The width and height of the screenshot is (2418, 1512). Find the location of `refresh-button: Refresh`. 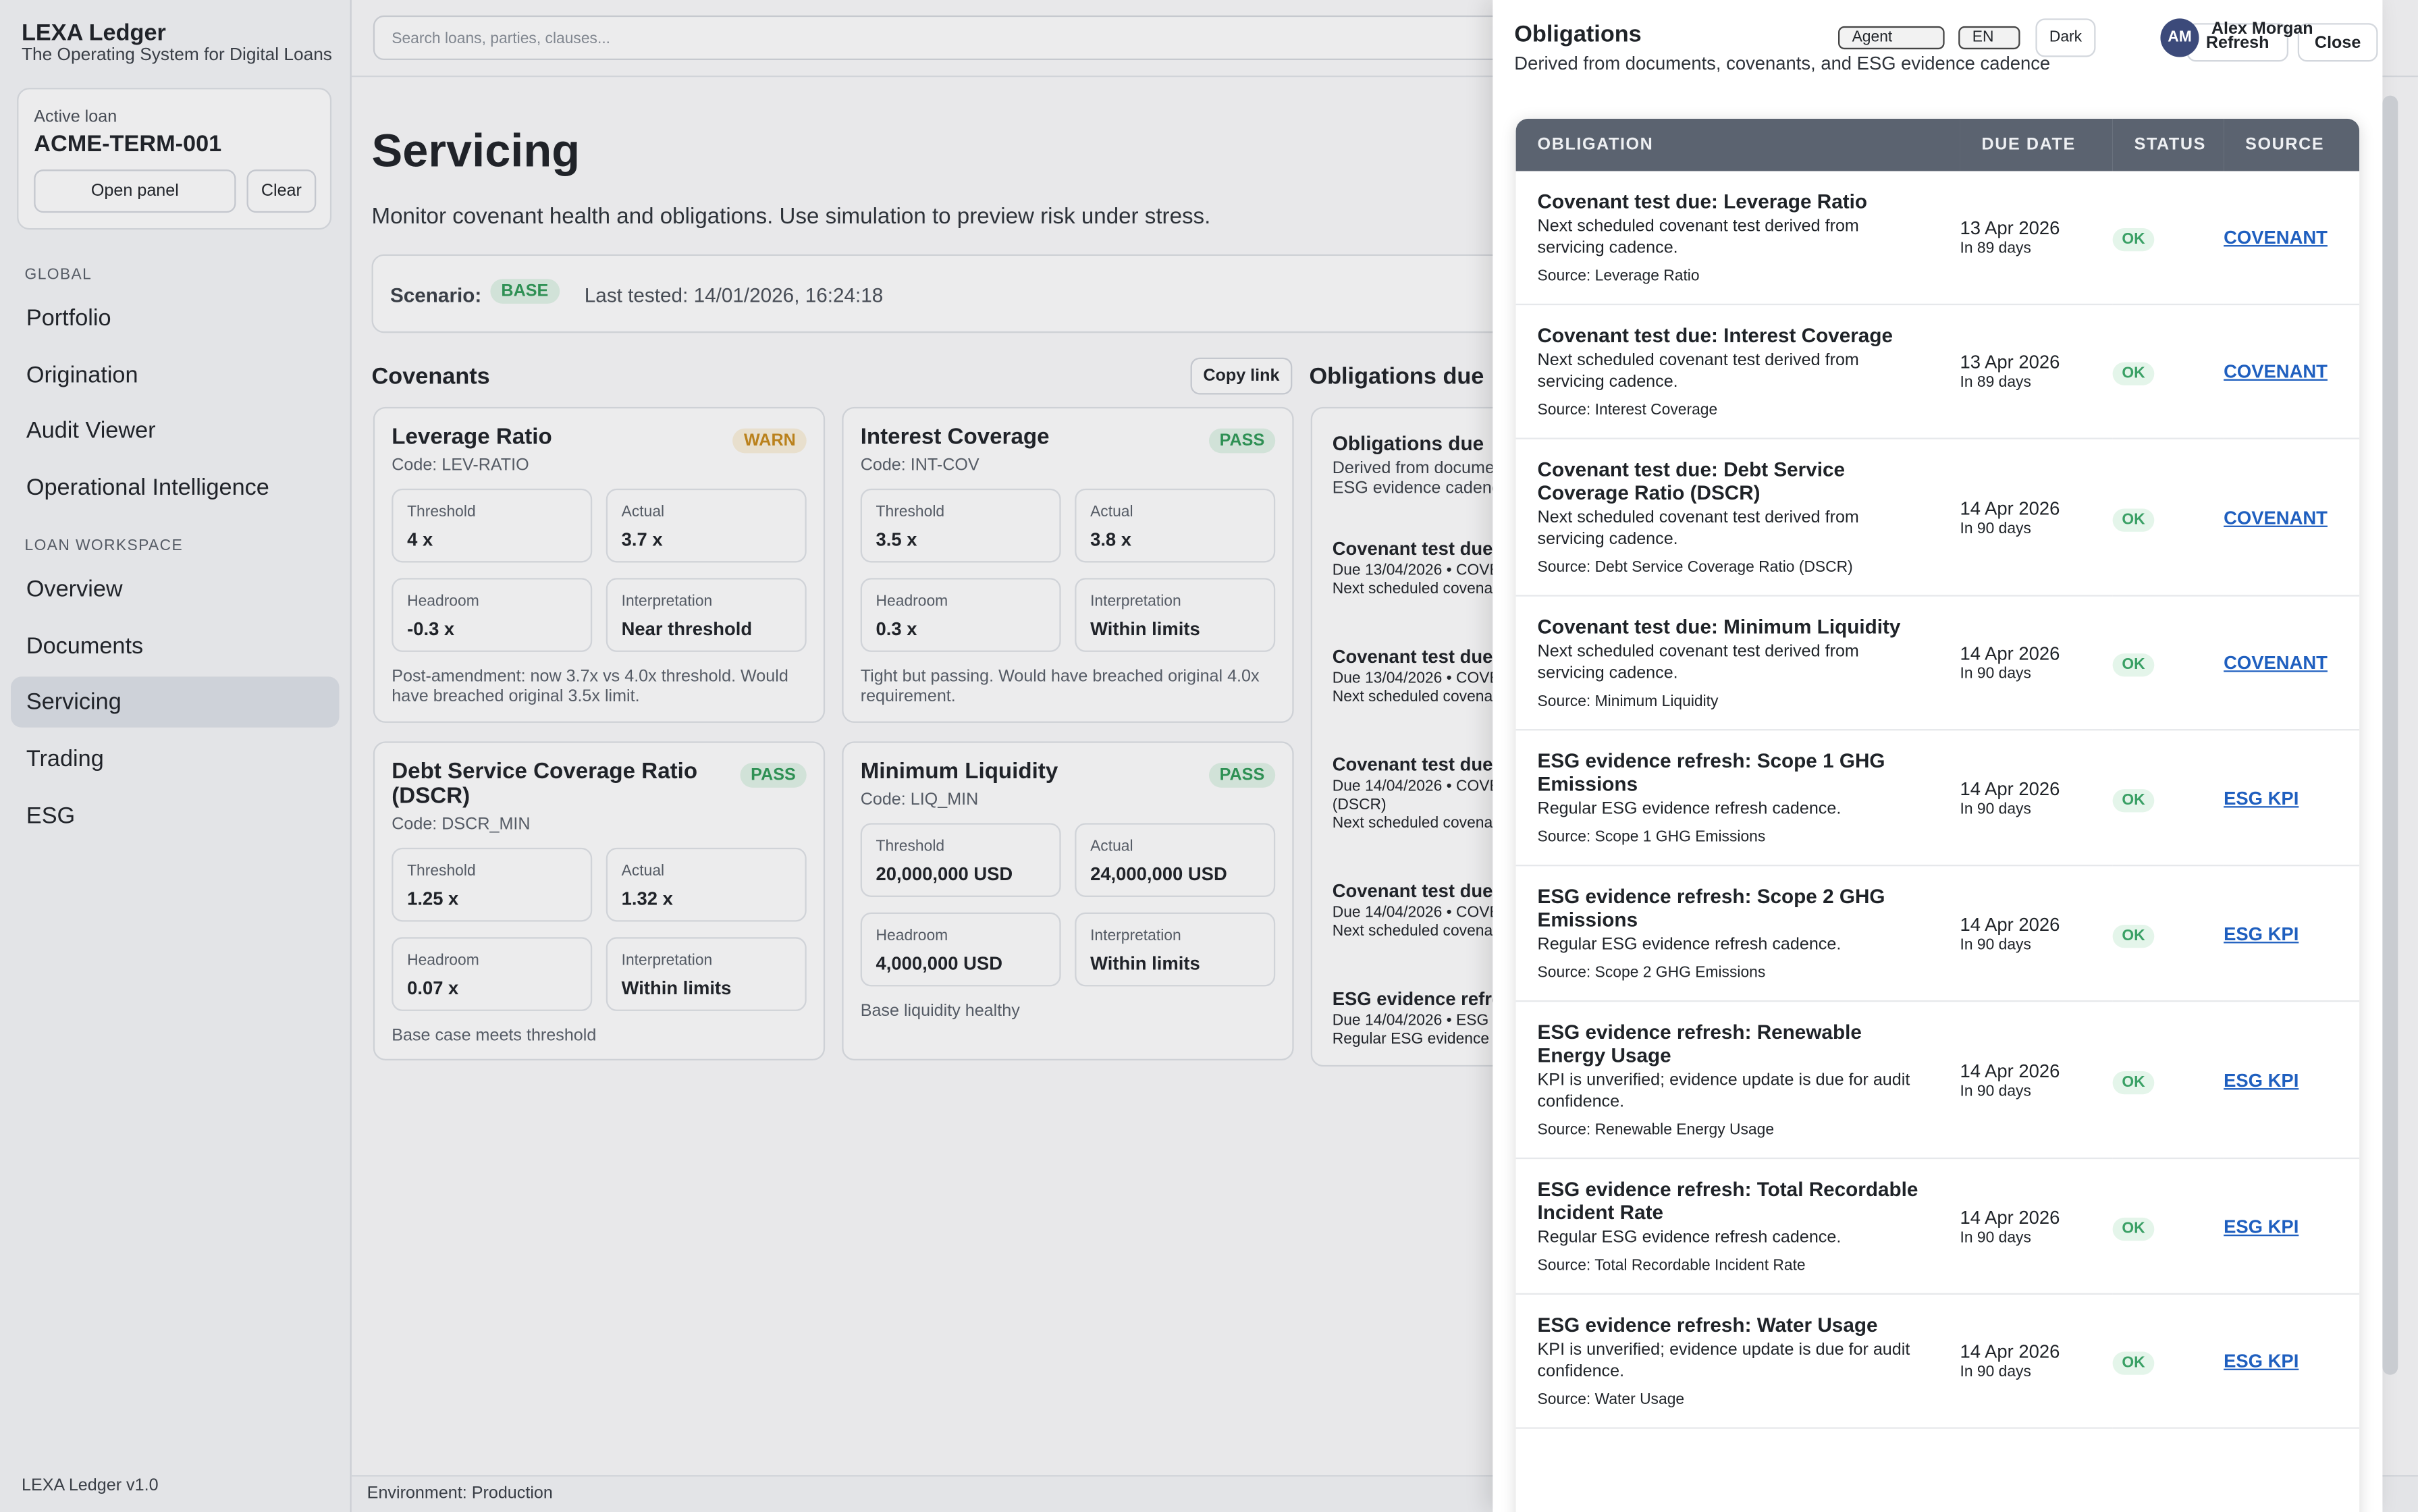

refresh-button: Refresh is located at coordinates (2237, 42).